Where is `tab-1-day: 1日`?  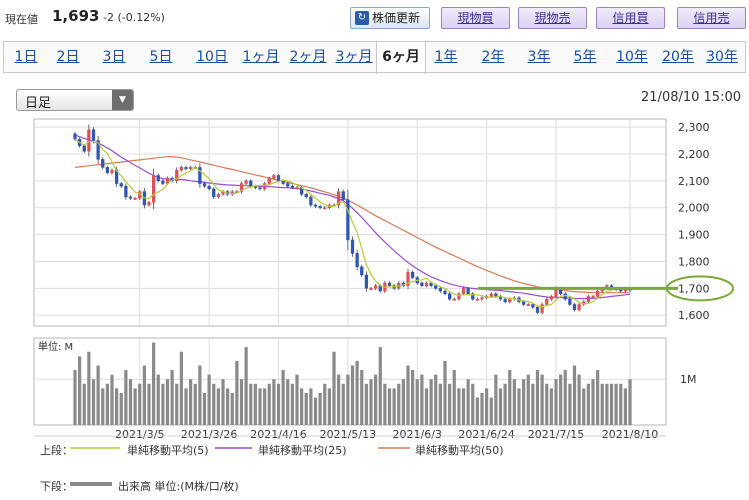
tab-1-day: 1日 is located at coordinates (26, 57).